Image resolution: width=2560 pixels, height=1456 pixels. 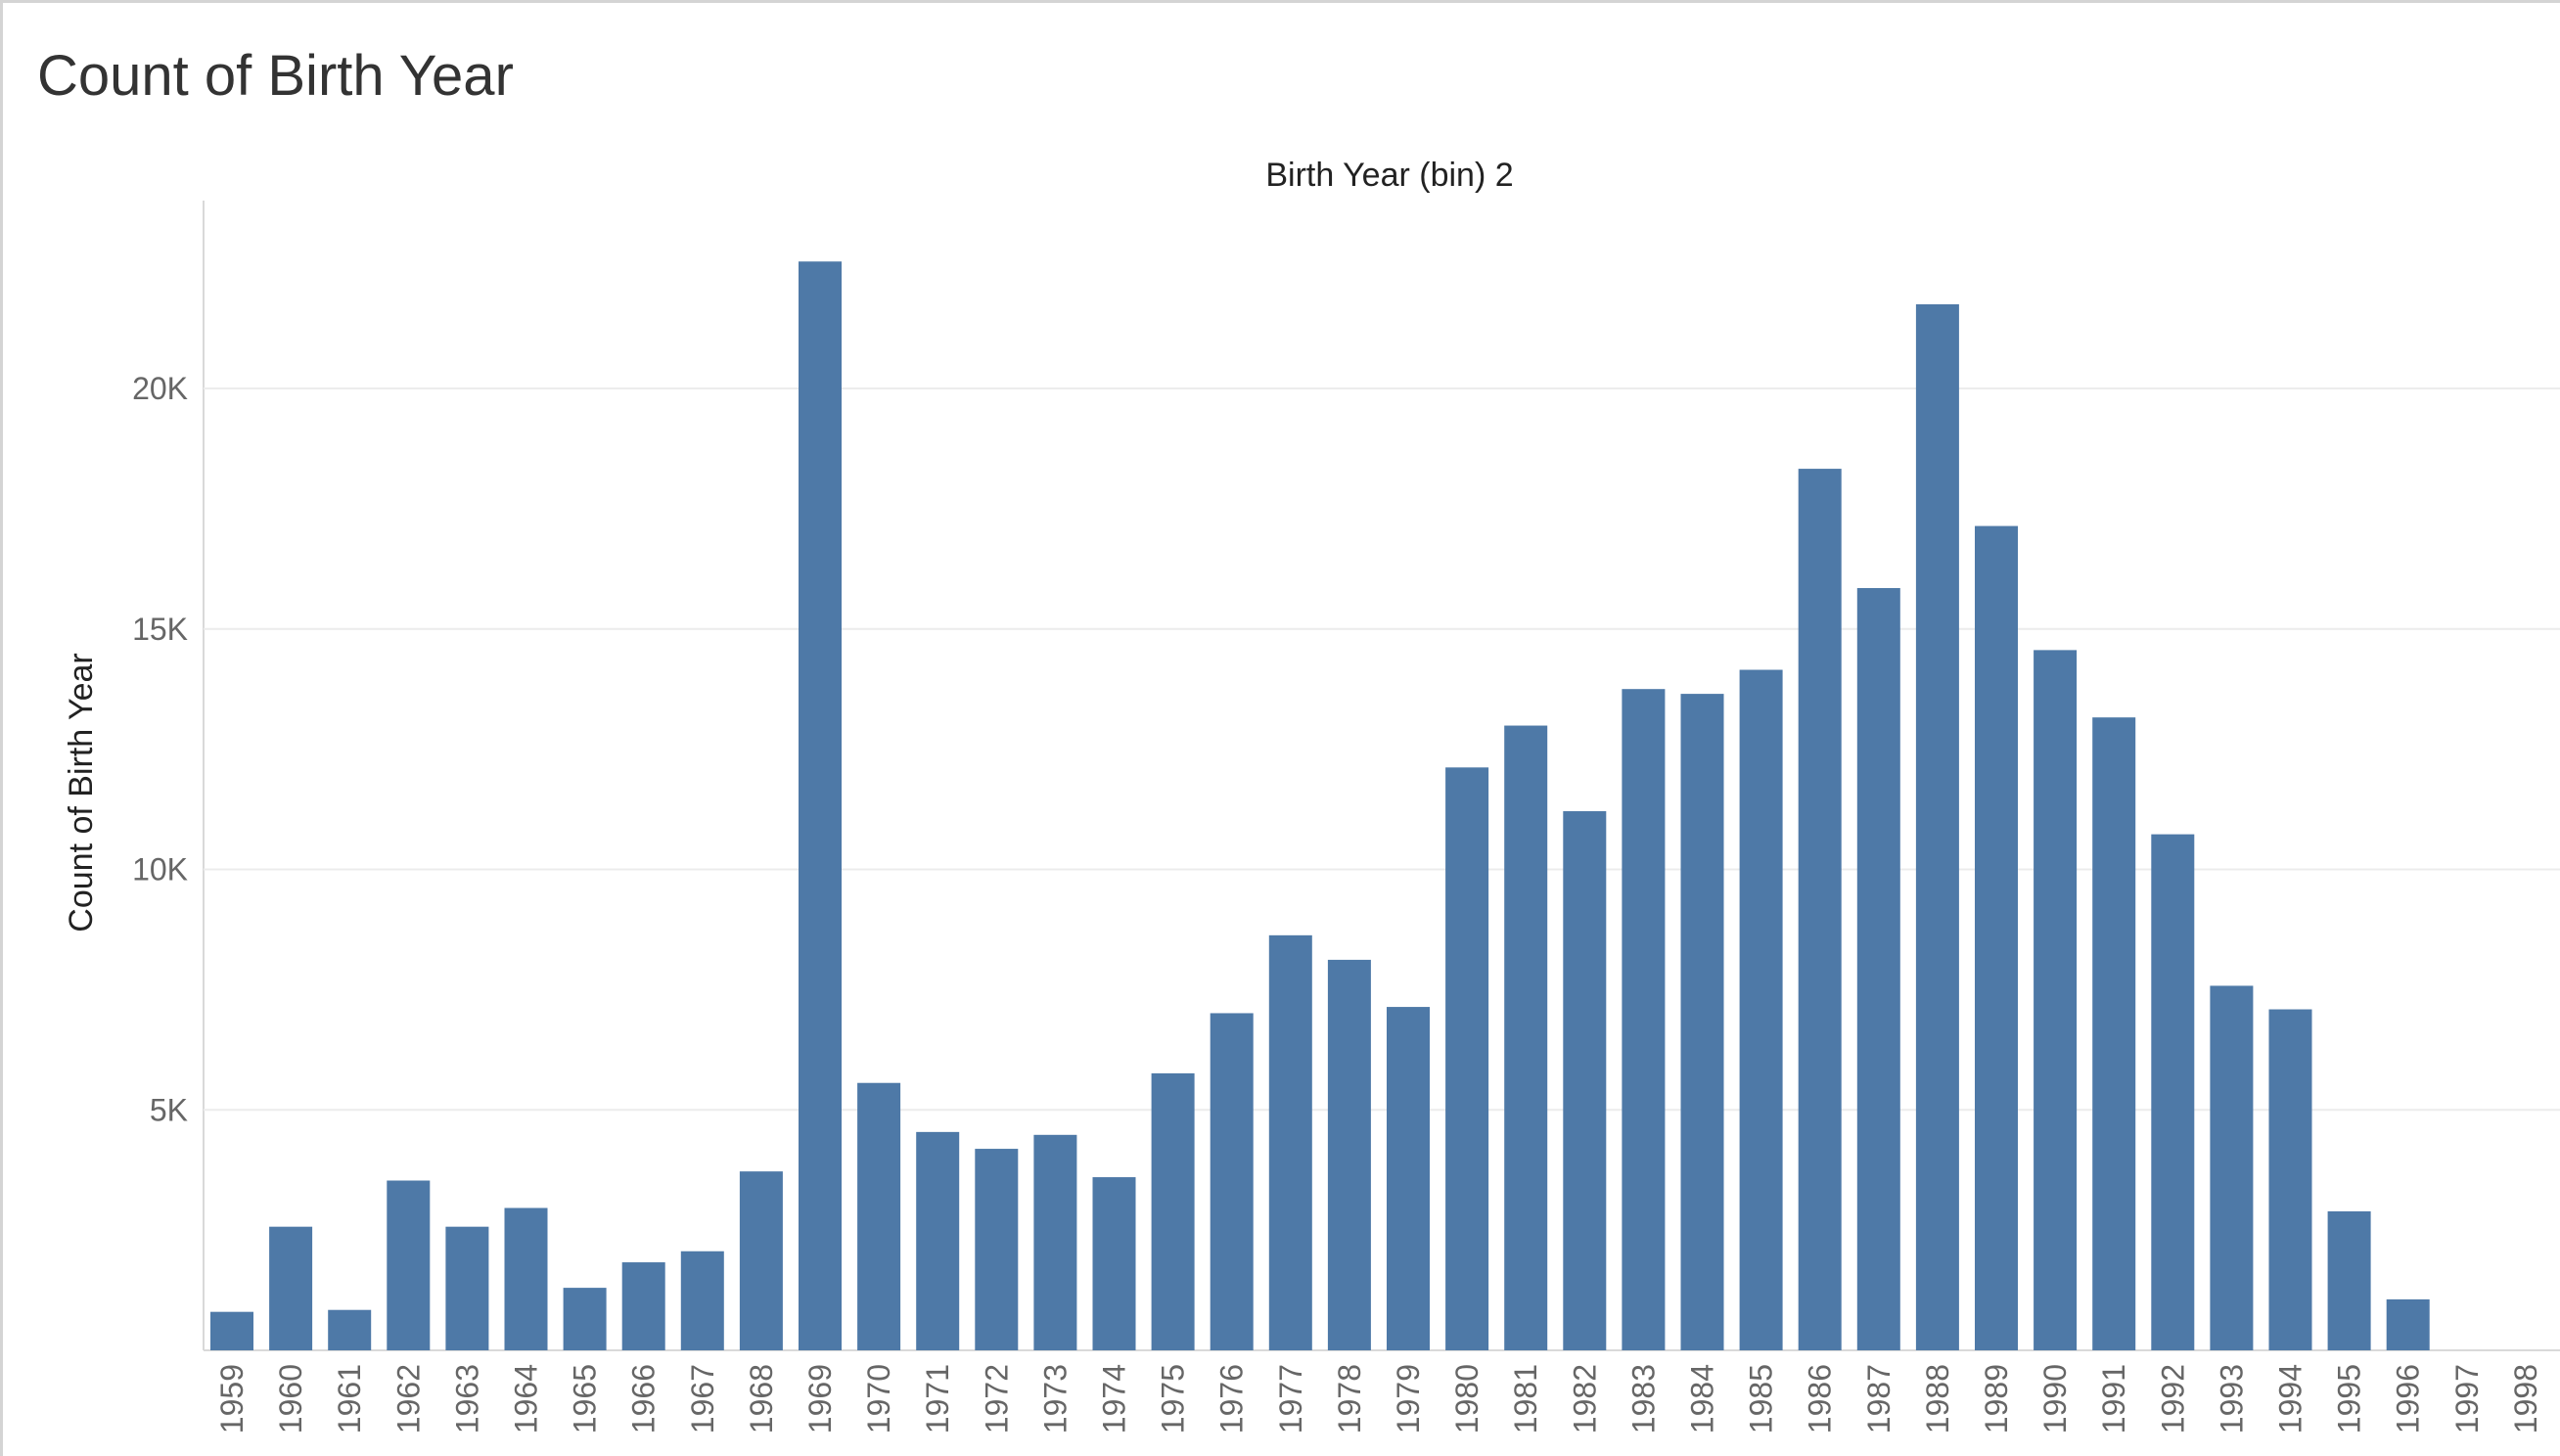 I want to click on bar-1991, so click(x=2114, y=1033).